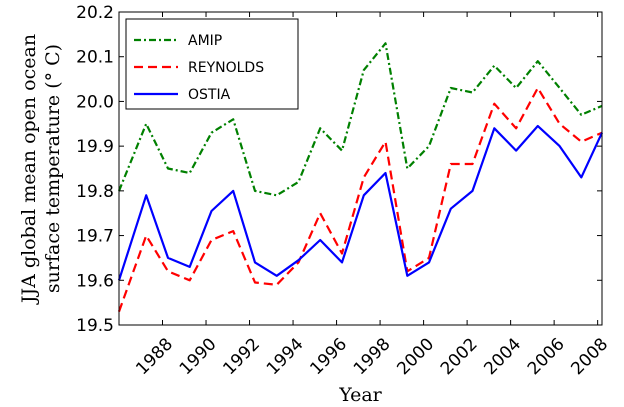  What do you see at coordinates (95, 58) in the screenshot?
I see `y-tick-label: 20.1` at bounding box center [95, 58].